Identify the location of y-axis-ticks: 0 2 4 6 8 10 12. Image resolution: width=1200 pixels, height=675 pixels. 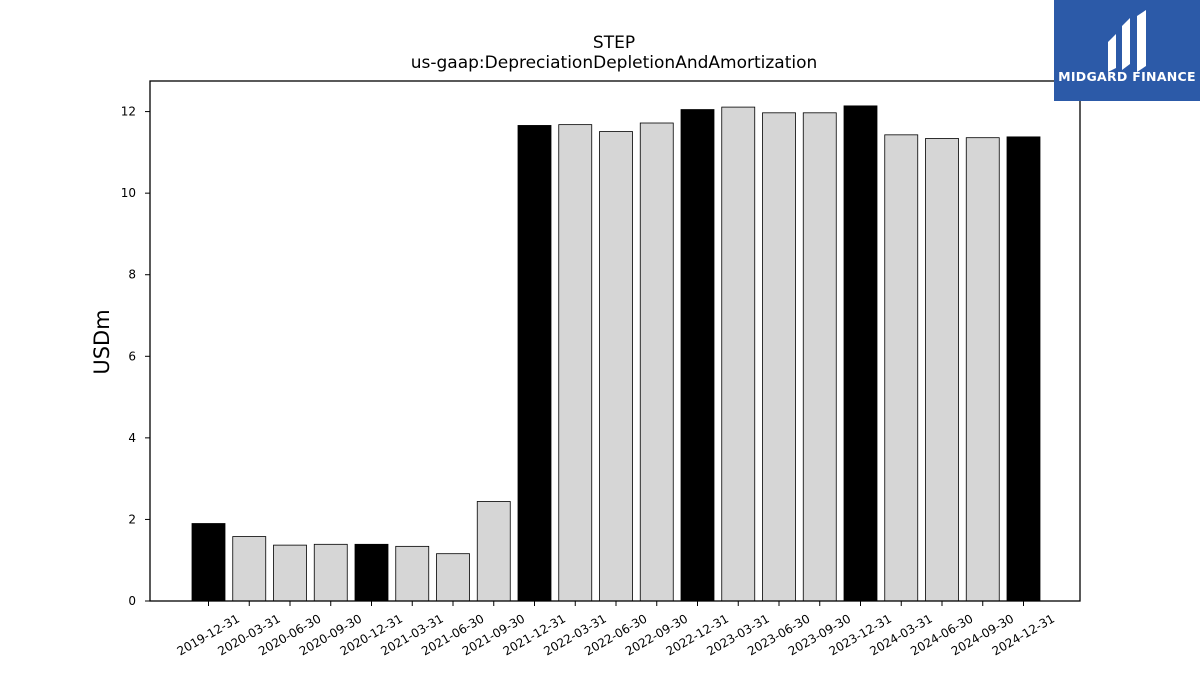
(135, 356).